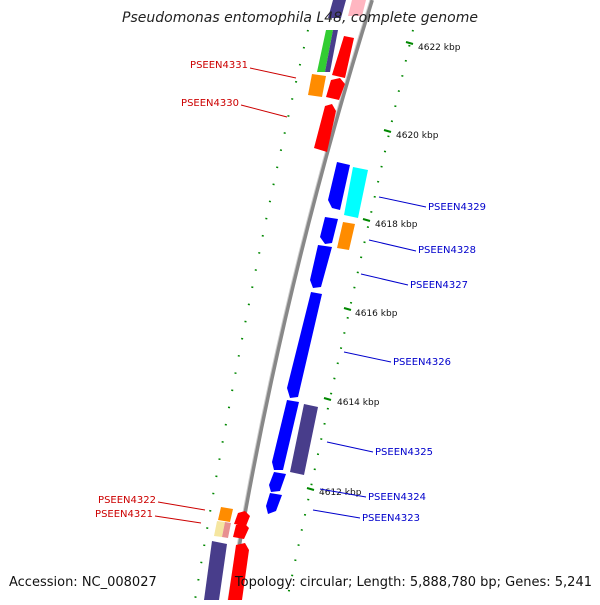 The image size is (600, 605). What do you see at coordinates (210, 103) in the screenshot?
I see `gene-label: PSEEN4330` at bounding box center [210, 103].